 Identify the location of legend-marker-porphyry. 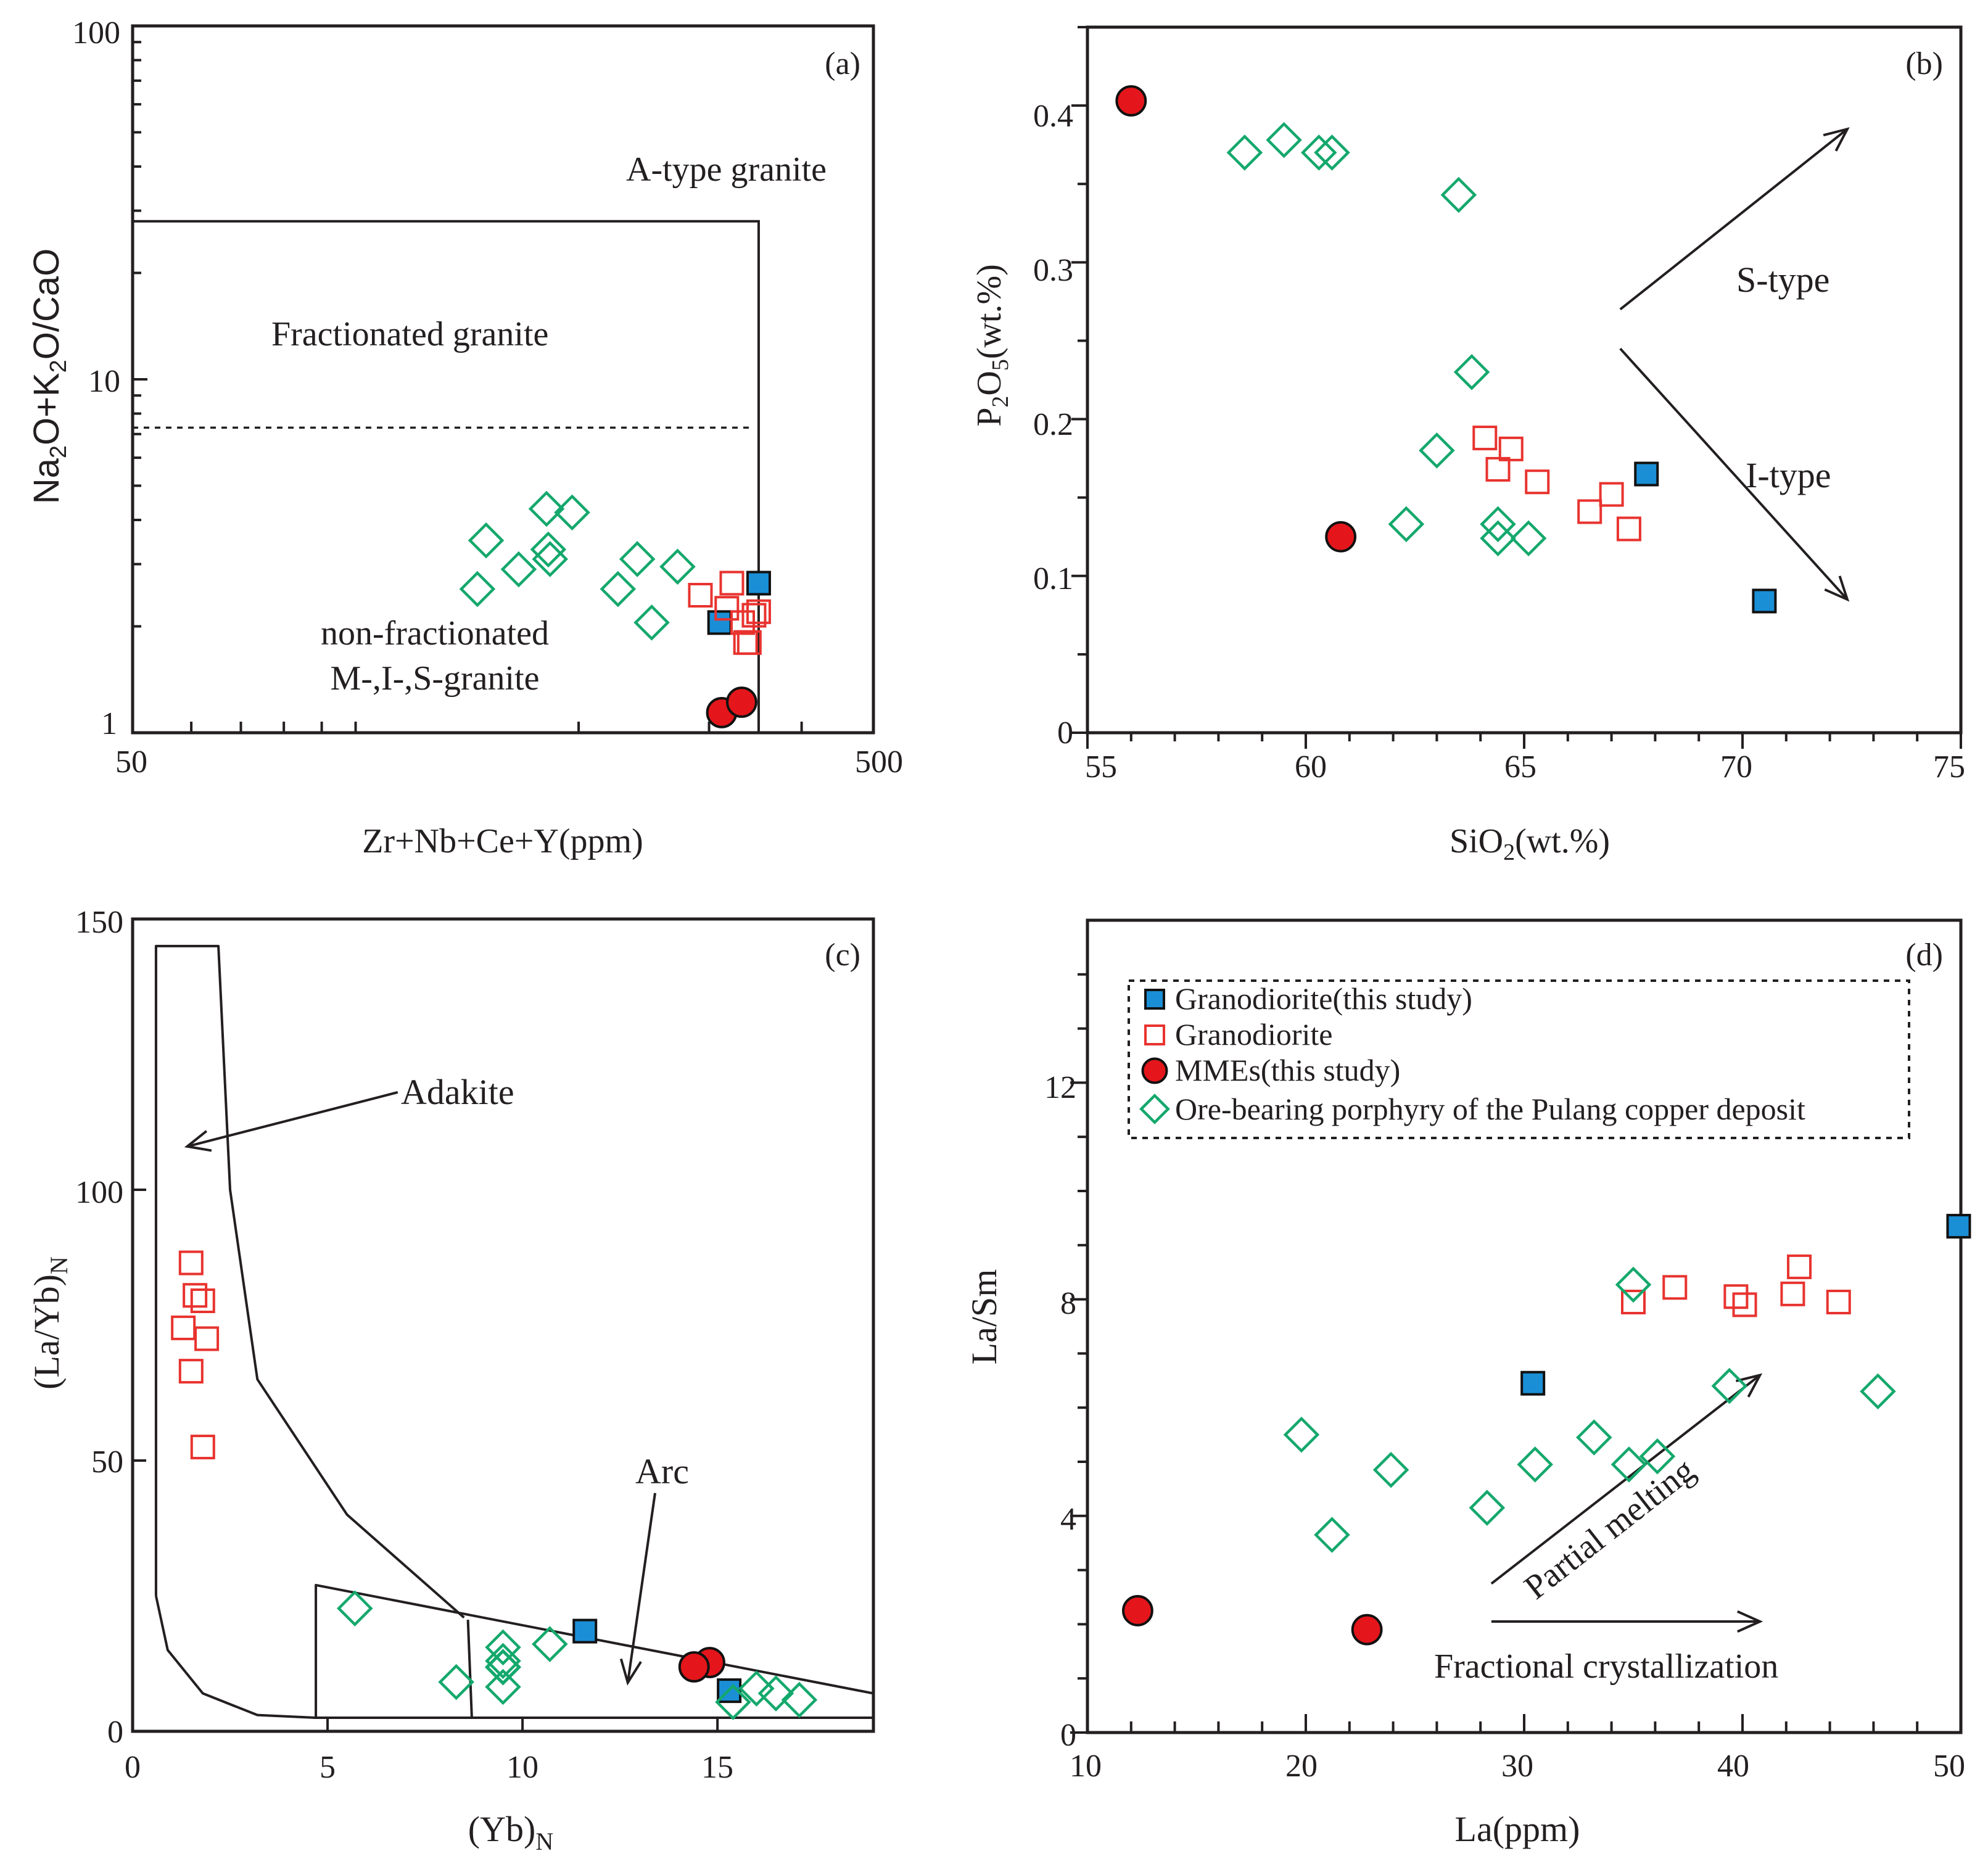
(1154, 1109).